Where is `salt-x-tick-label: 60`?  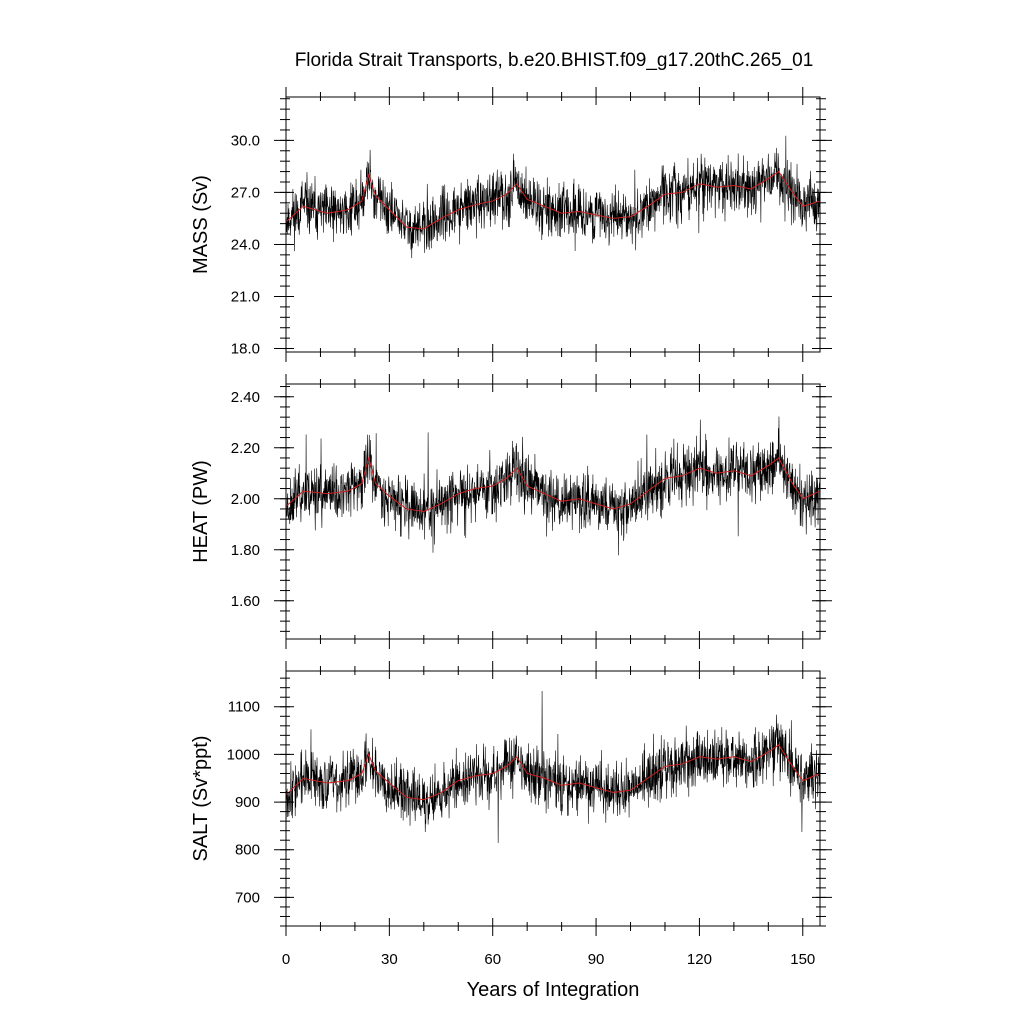 salt-x-tick-label: 60 is located at coordinates (492, 959).